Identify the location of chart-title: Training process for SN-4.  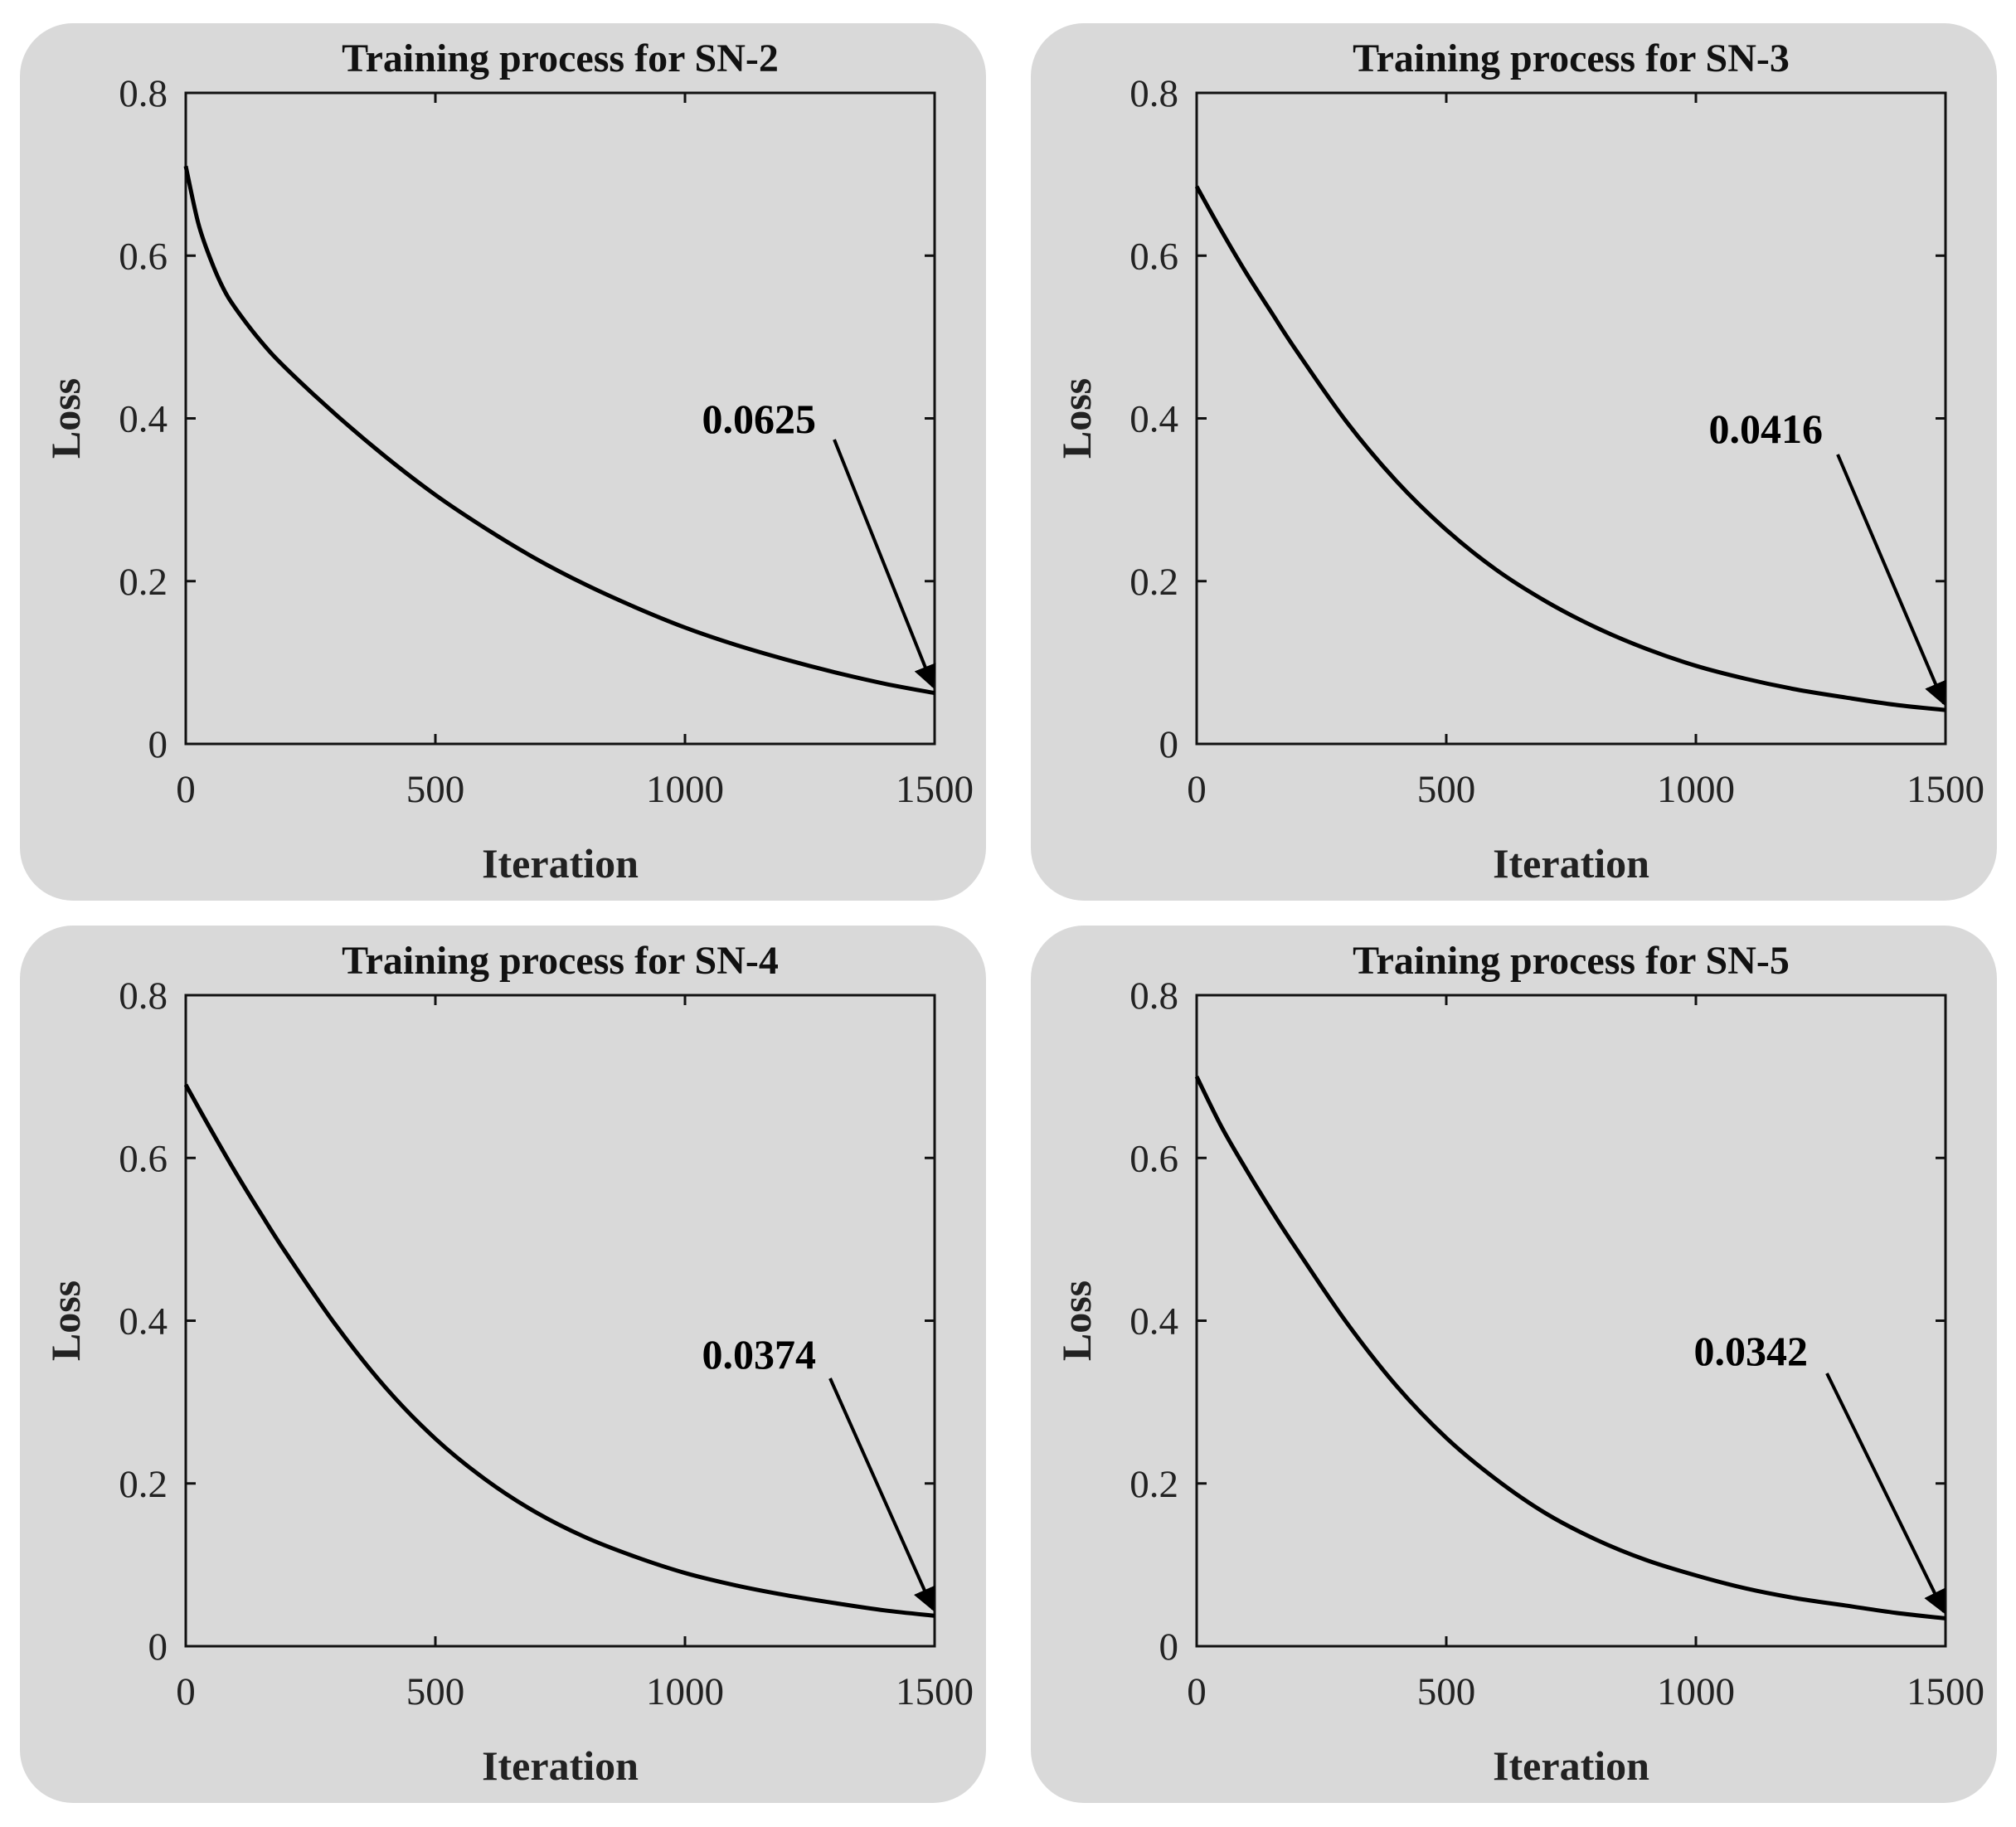
(560, 961).